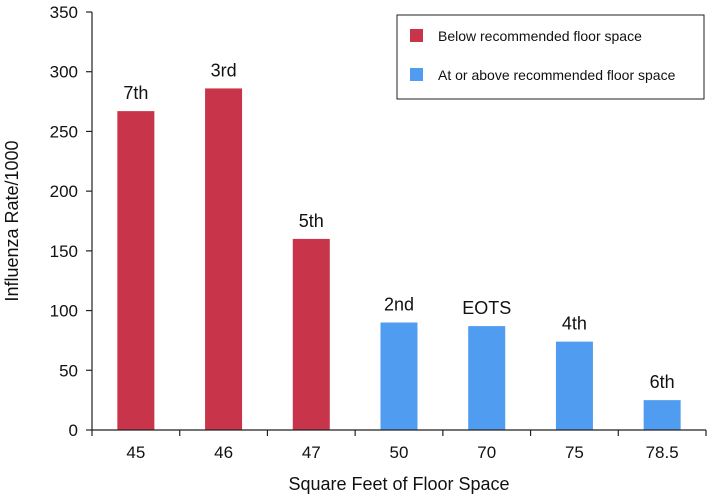 Image resolution: width=721 pixels, height=501 pixels. Describe the element at coordinates (64, 191) in the screenshot. I see `y-tick-label: 200` at that location.